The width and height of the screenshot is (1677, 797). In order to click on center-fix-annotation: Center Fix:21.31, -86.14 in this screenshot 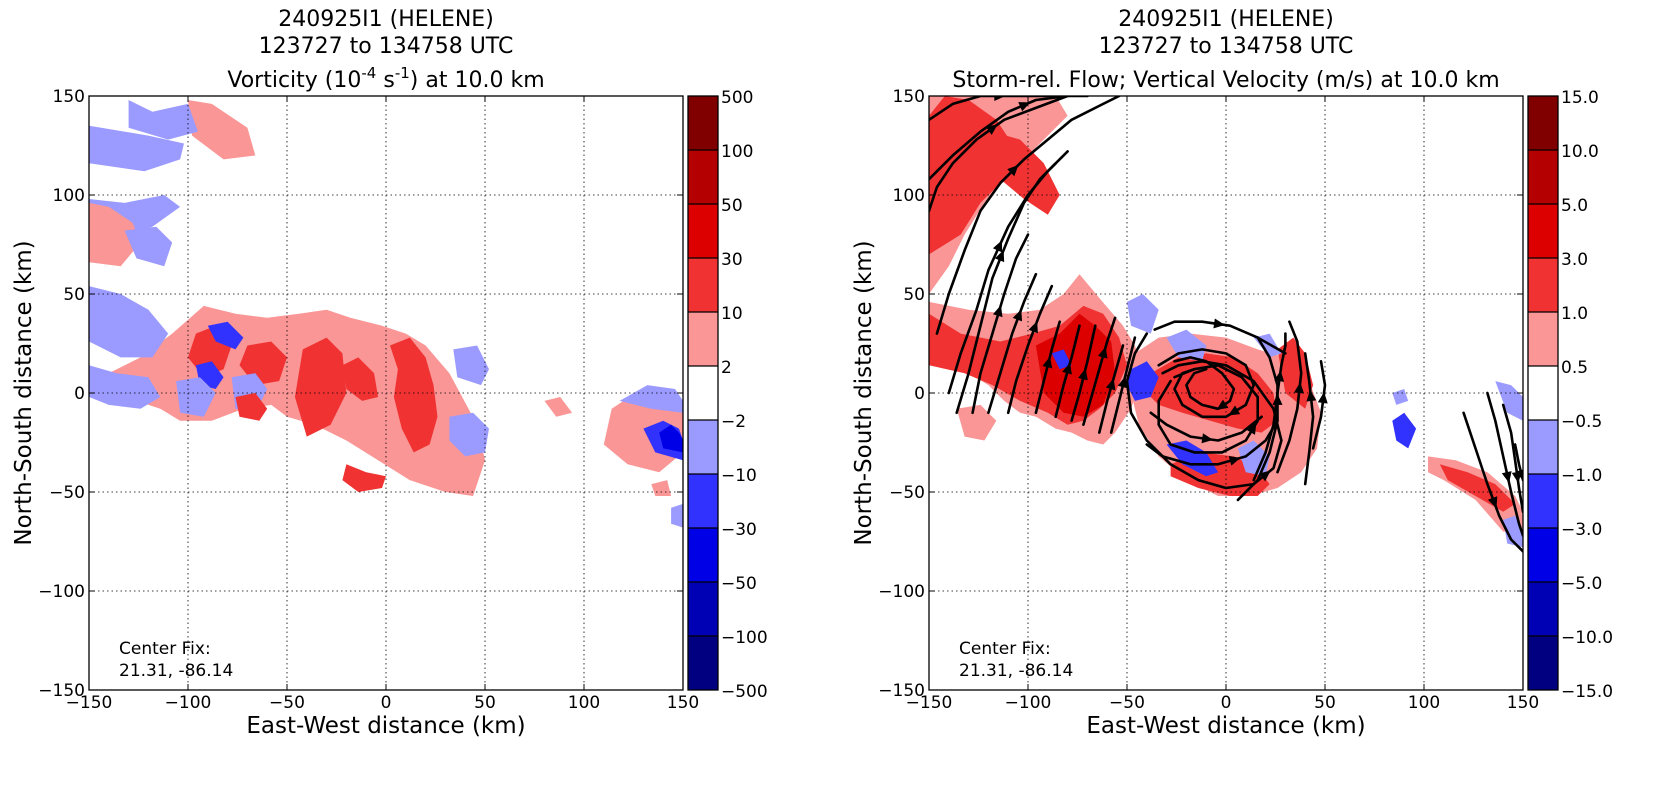, I will do `click(1016, 660)`.